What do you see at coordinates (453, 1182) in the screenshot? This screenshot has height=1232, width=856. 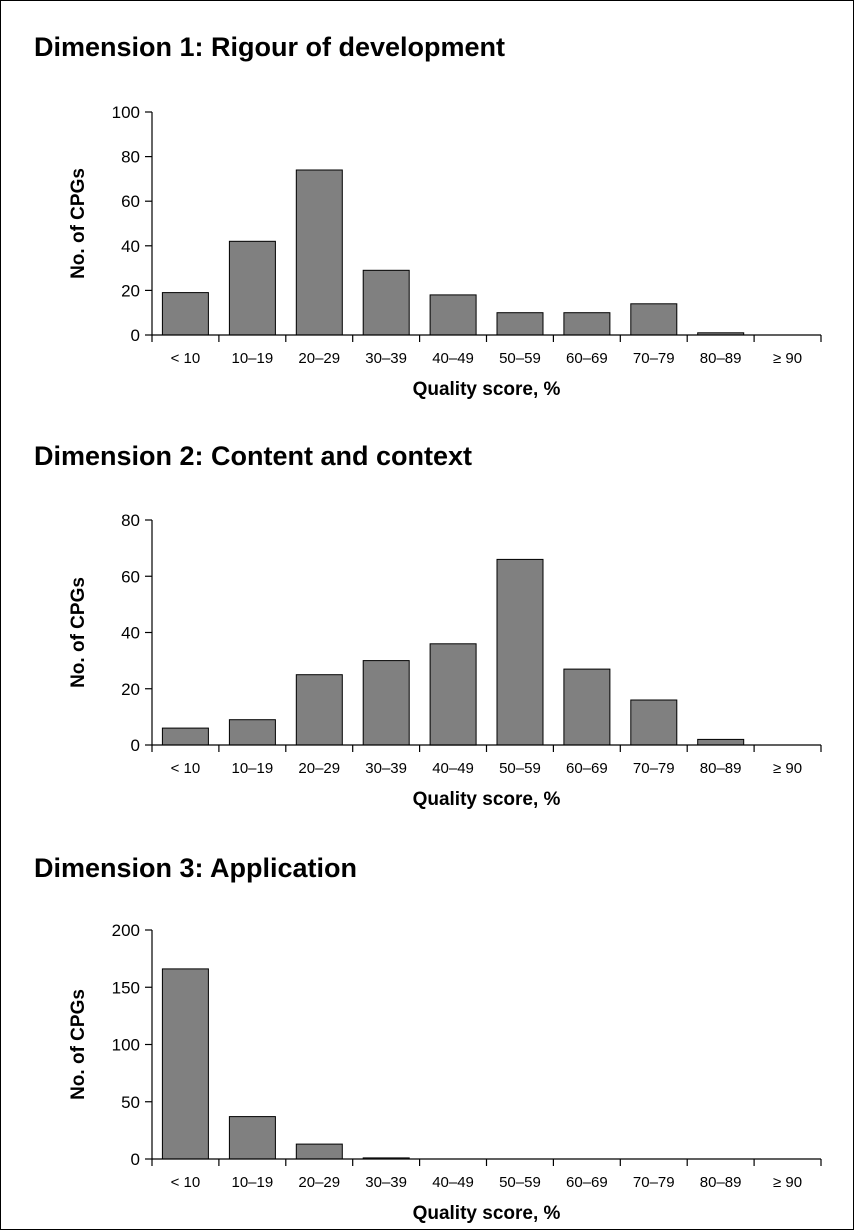 I see `chart3-x-tick-label: 40–49` at bounding box center [453, 1182].